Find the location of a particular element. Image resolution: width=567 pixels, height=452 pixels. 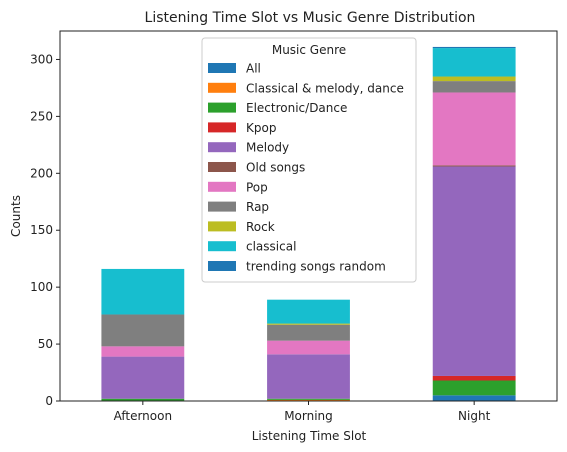

y-tick-label: 200 is located at coordinates (41, 173).